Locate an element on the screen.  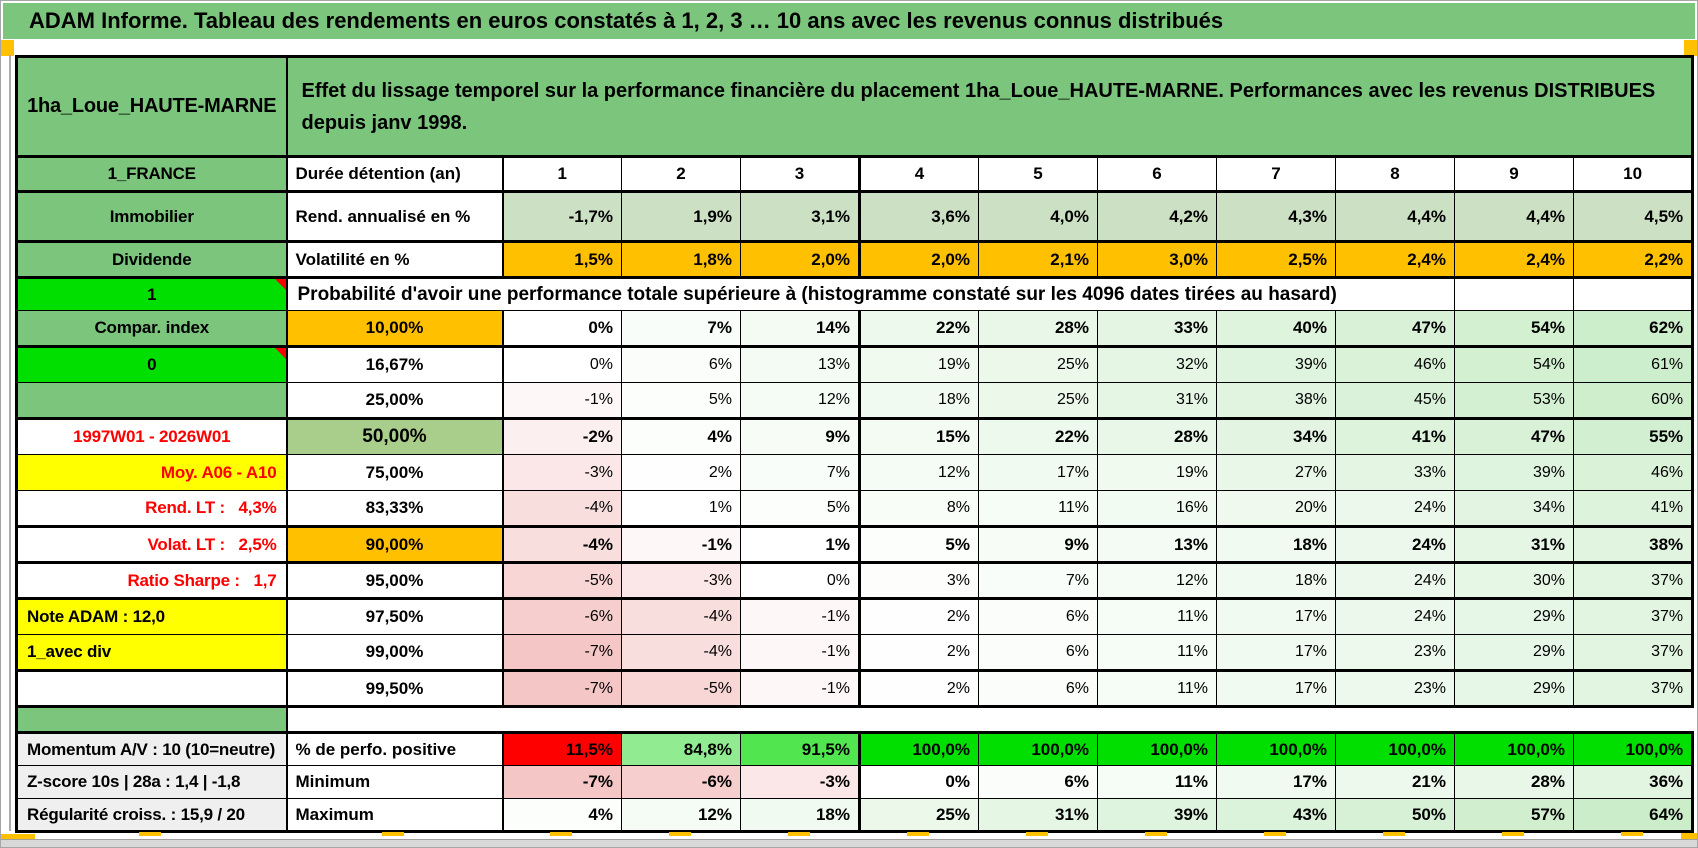
value-cell: 33% is located at coordinates (1395, 472).